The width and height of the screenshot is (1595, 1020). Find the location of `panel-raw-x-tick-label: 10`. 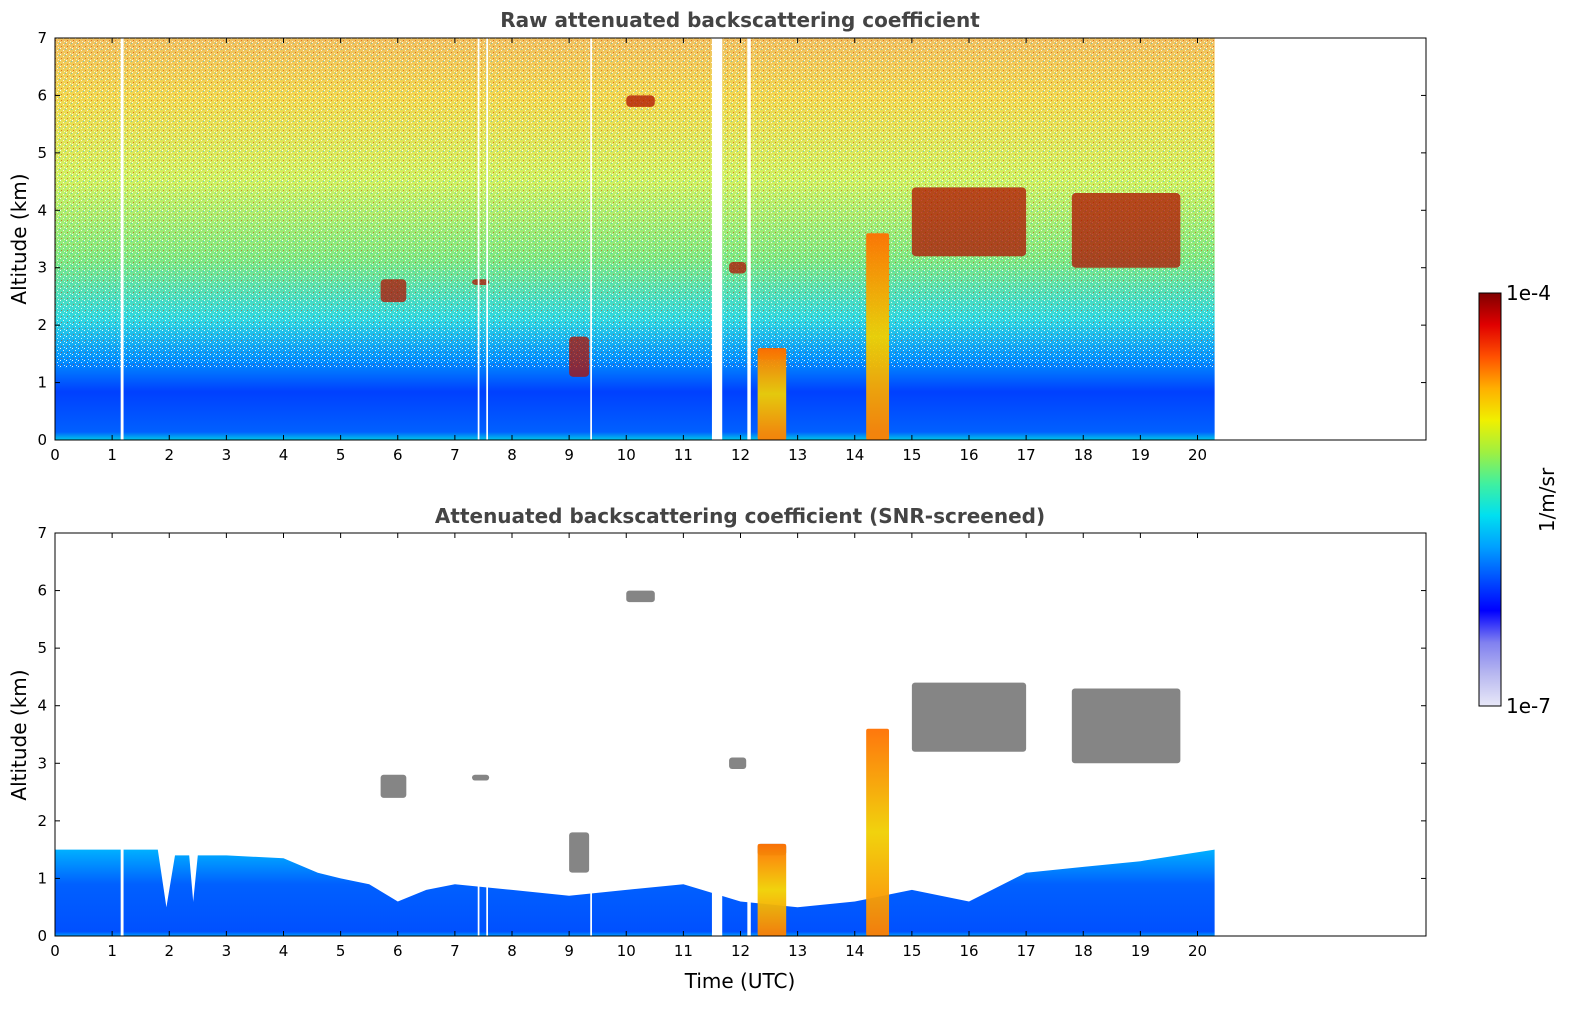

panel-raw-x-tick-label: 10 is located at coordinates (626, 455).